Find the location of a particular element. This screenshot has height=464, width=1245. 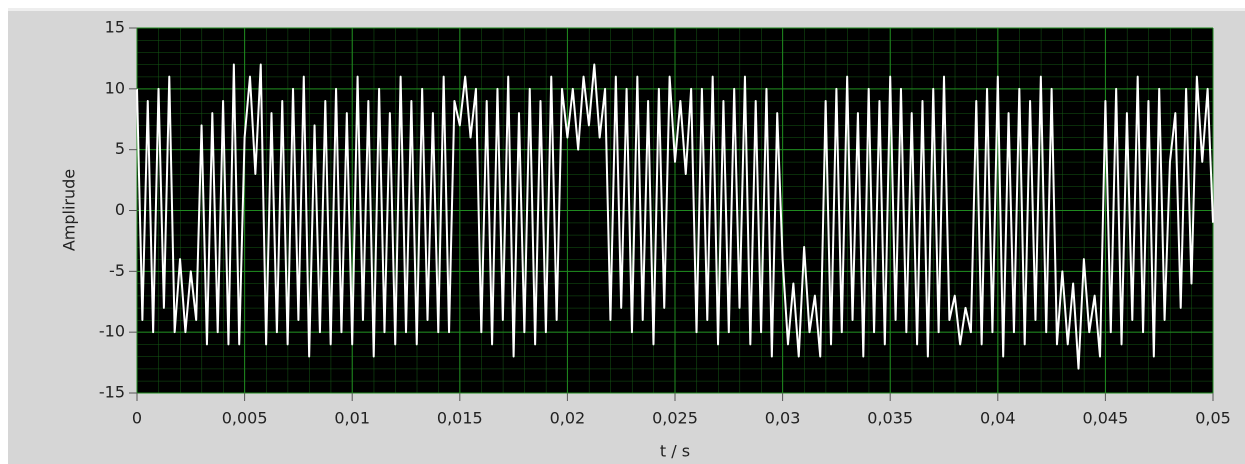

x-tick-label: 0,02 is located at coordinates (568, 418).